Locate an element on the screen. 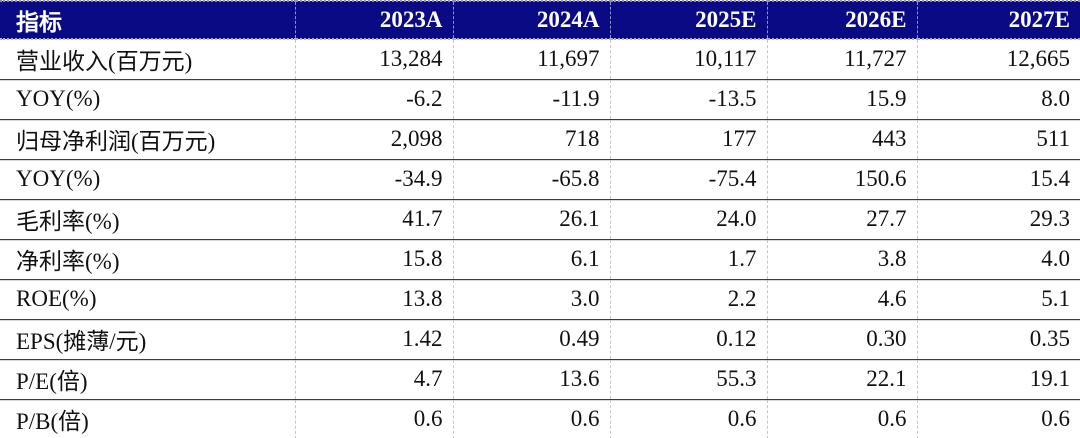  table-row-net-margin: 净利率(%) 15.8 6.1 1.7 3.8 4.0 is located at coordinates (540, 258).